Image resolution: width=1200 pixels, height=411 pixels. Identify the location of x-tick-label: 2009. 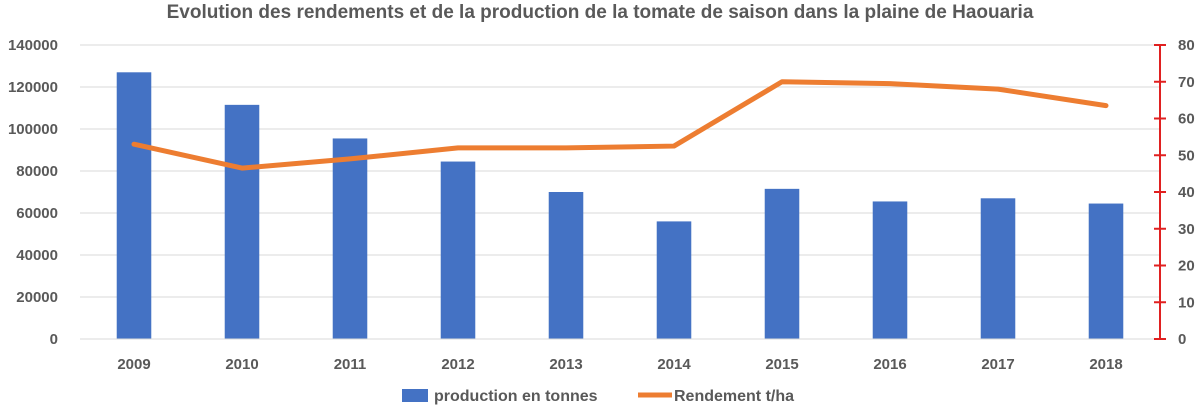
(133, 364).